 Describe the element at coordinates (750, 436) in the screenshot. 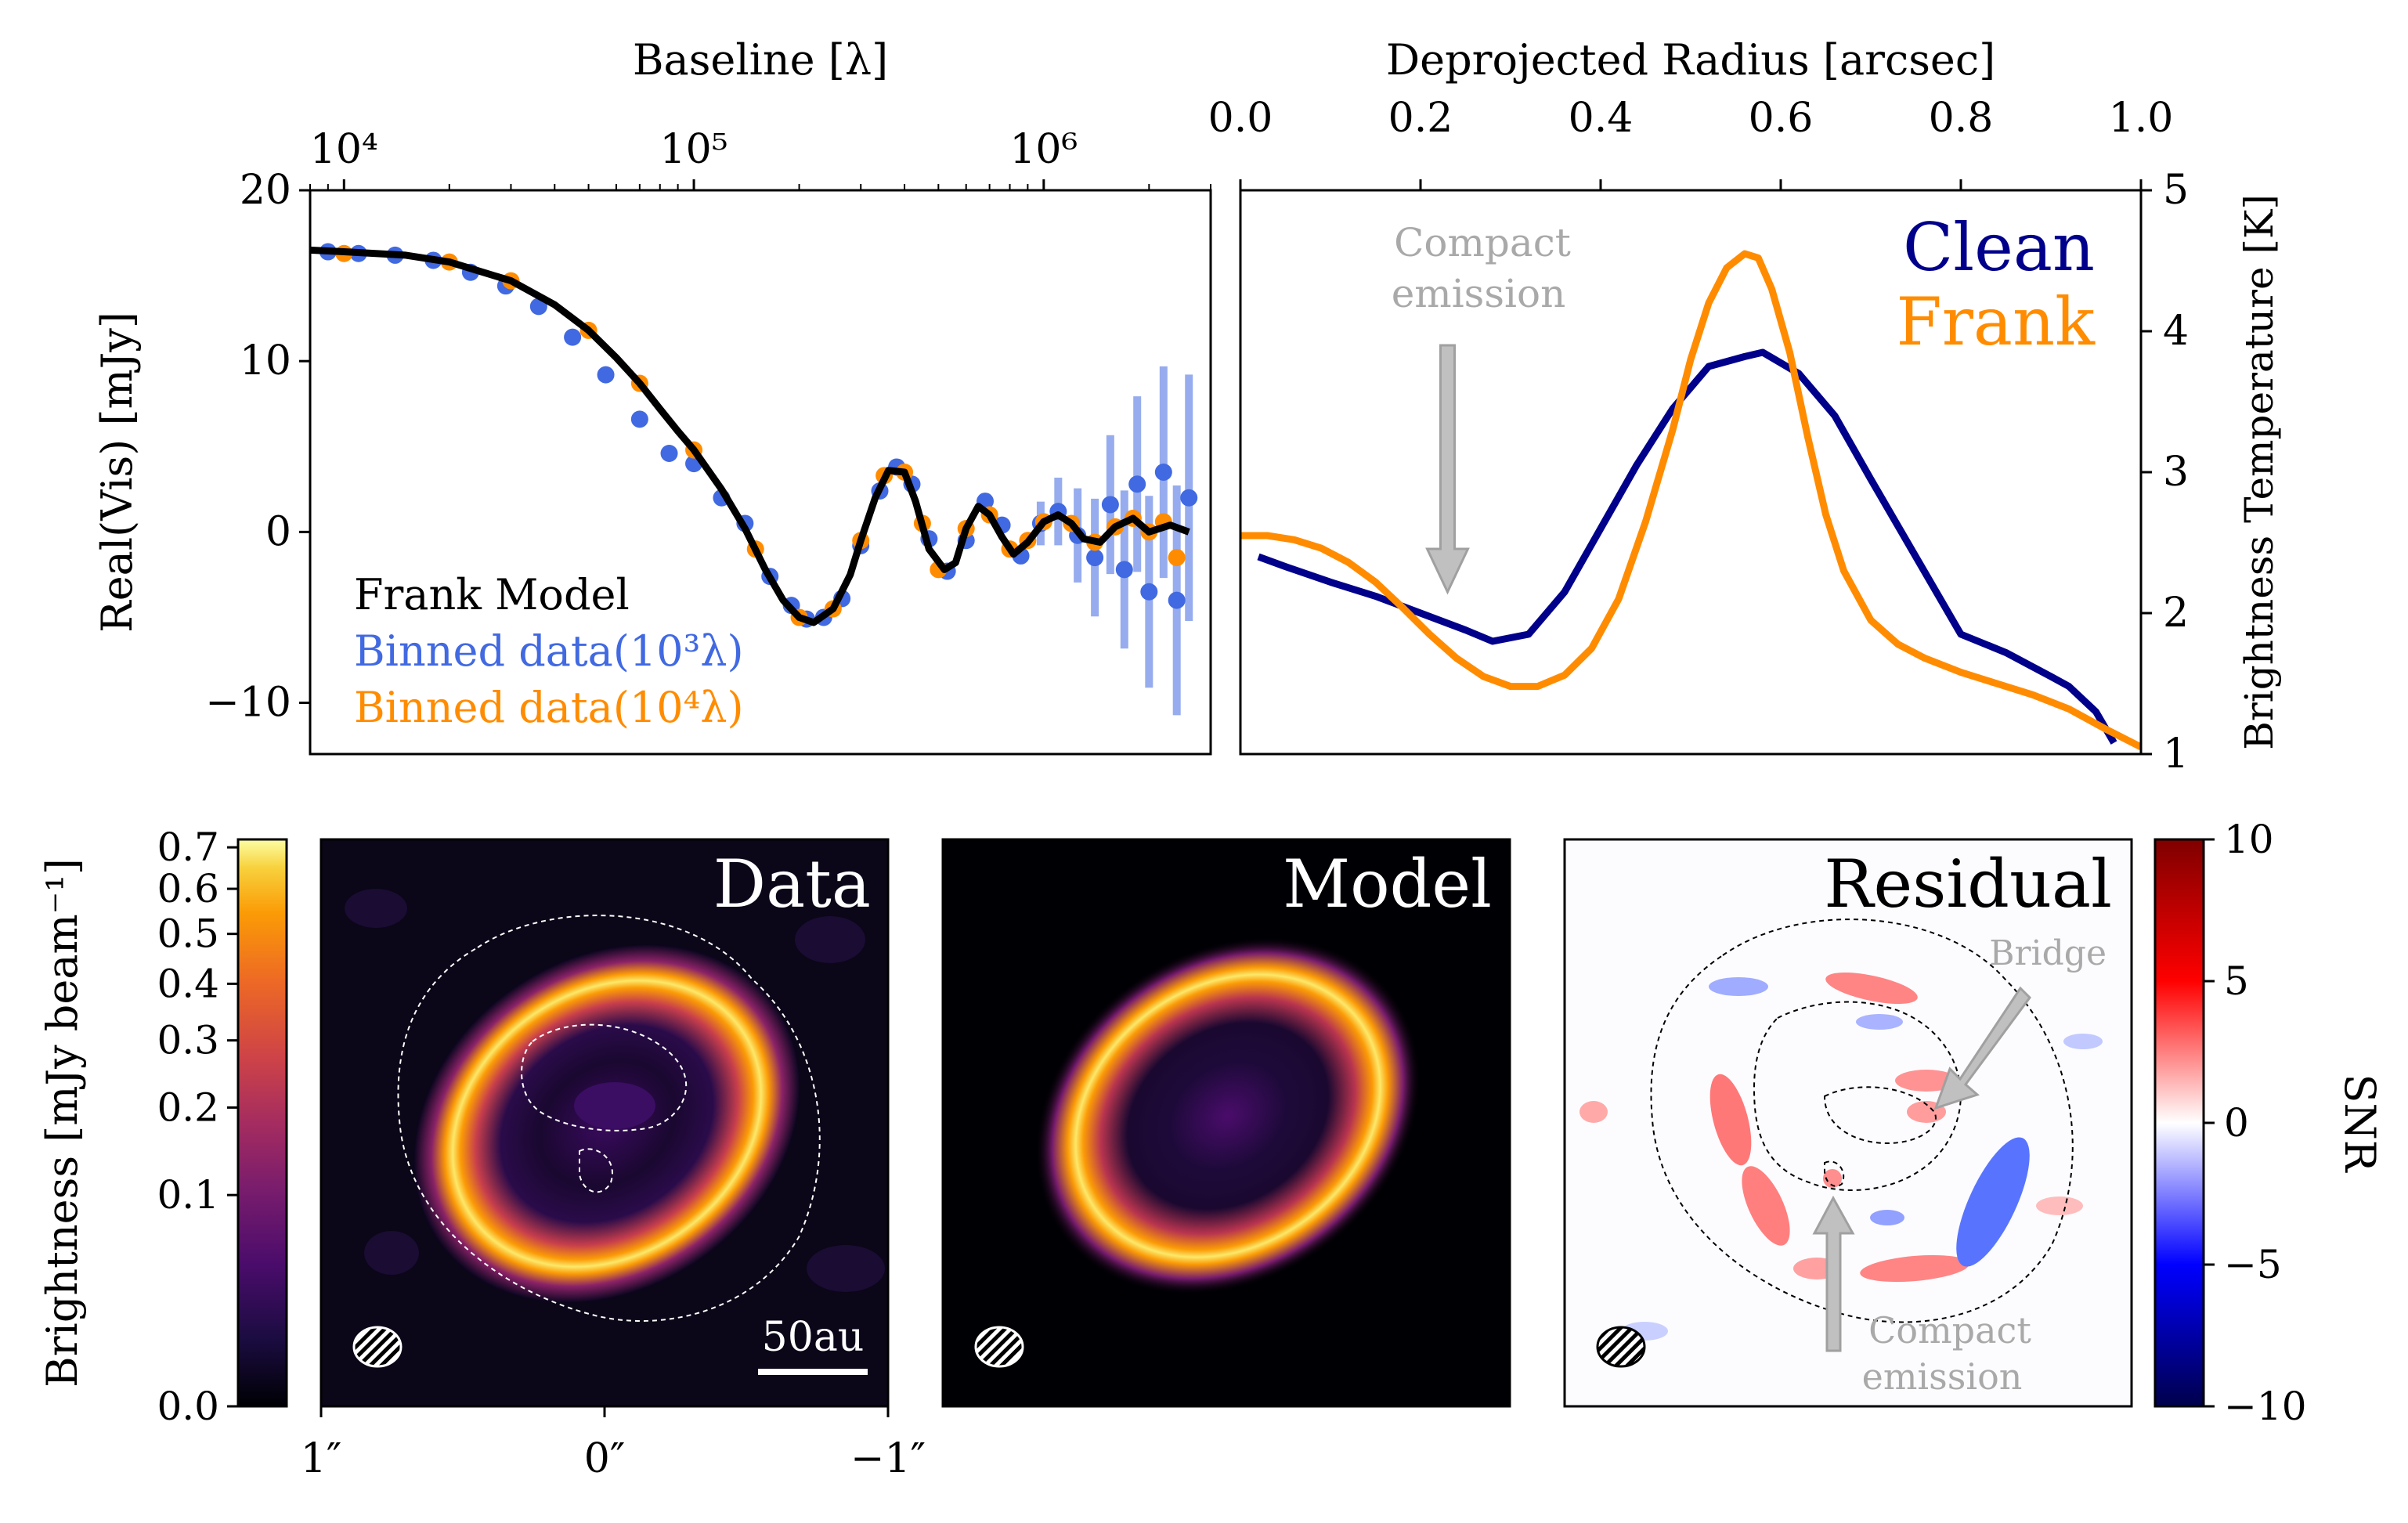

I see `frank-model-line` at that location.